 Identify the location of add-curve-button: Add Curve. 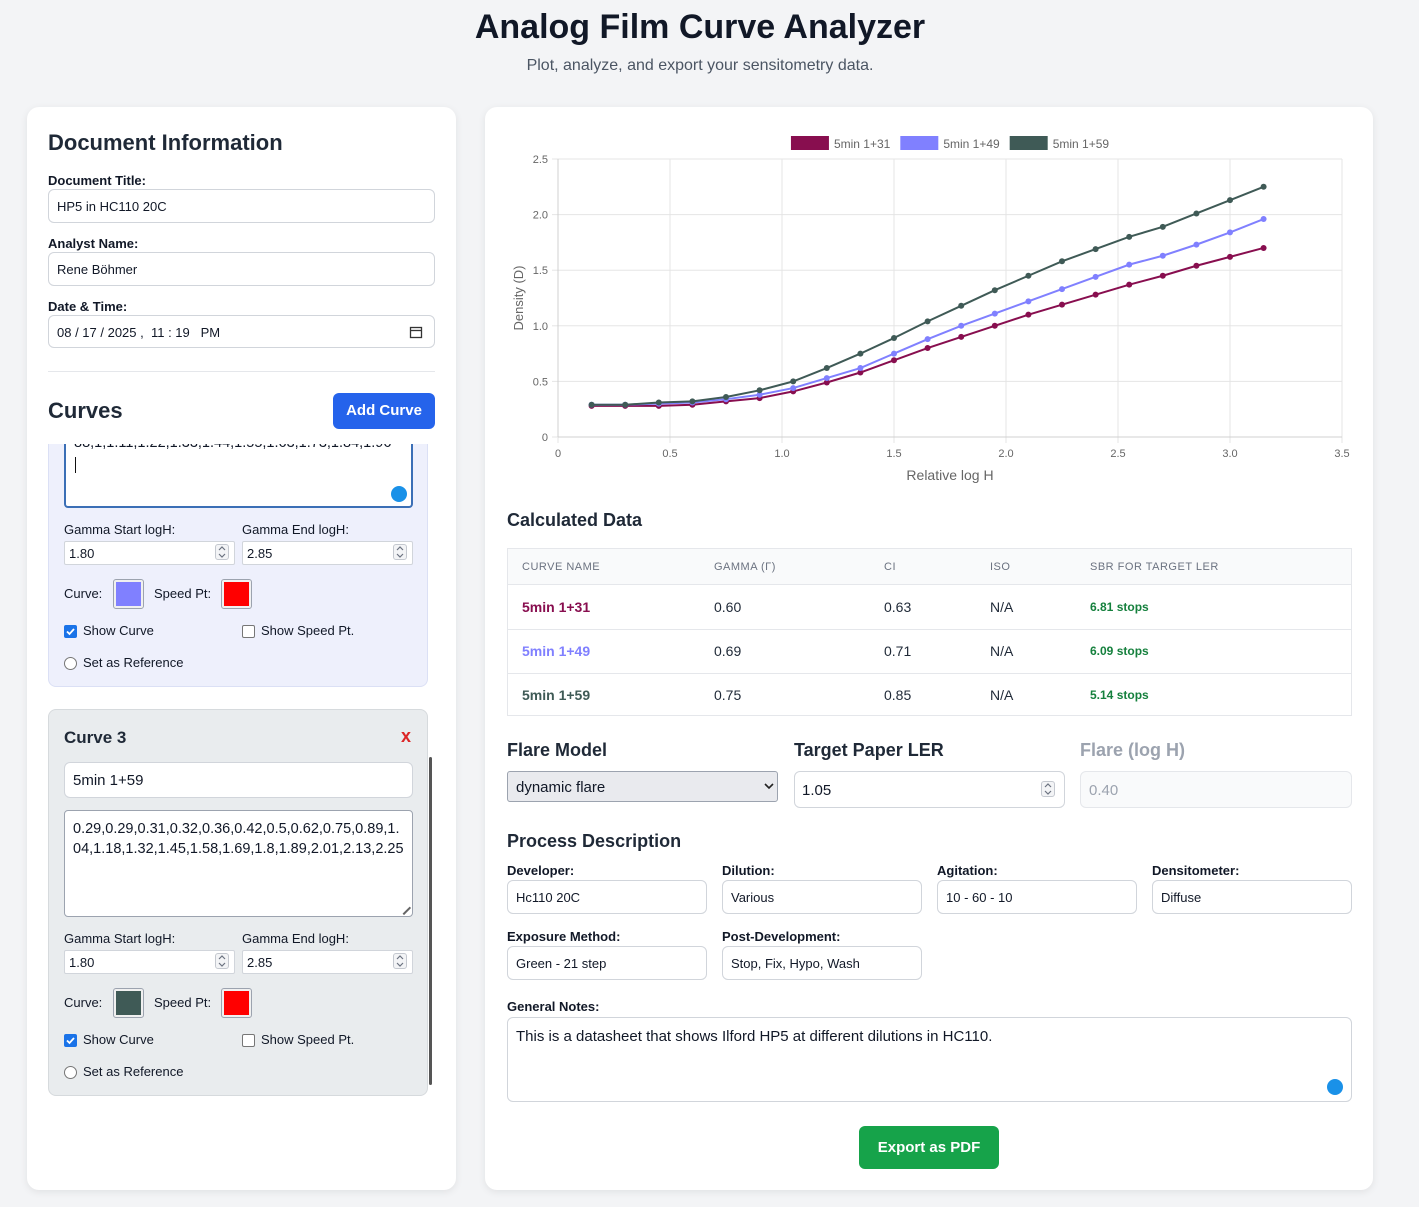
(384, 411).